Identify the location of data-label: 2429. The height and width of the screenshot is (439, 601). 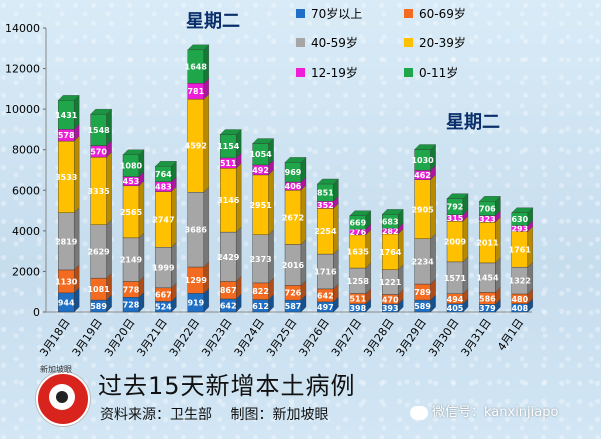
(228, 257).